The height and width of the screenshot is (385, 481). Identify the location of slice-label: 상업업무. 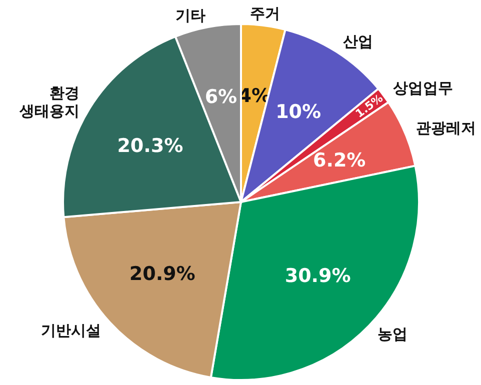
(423, 88).